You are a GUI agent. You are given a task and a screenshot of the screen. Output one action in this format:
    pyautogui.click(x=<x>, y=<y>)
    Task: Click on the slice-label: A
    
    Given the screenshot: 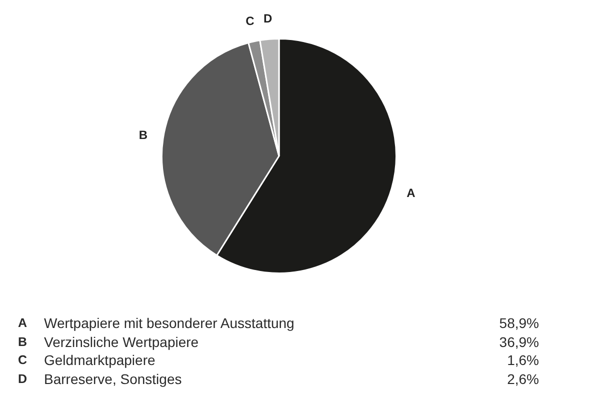 What is the action you would take?
    pyautogui.click(x=411, y=193)
    